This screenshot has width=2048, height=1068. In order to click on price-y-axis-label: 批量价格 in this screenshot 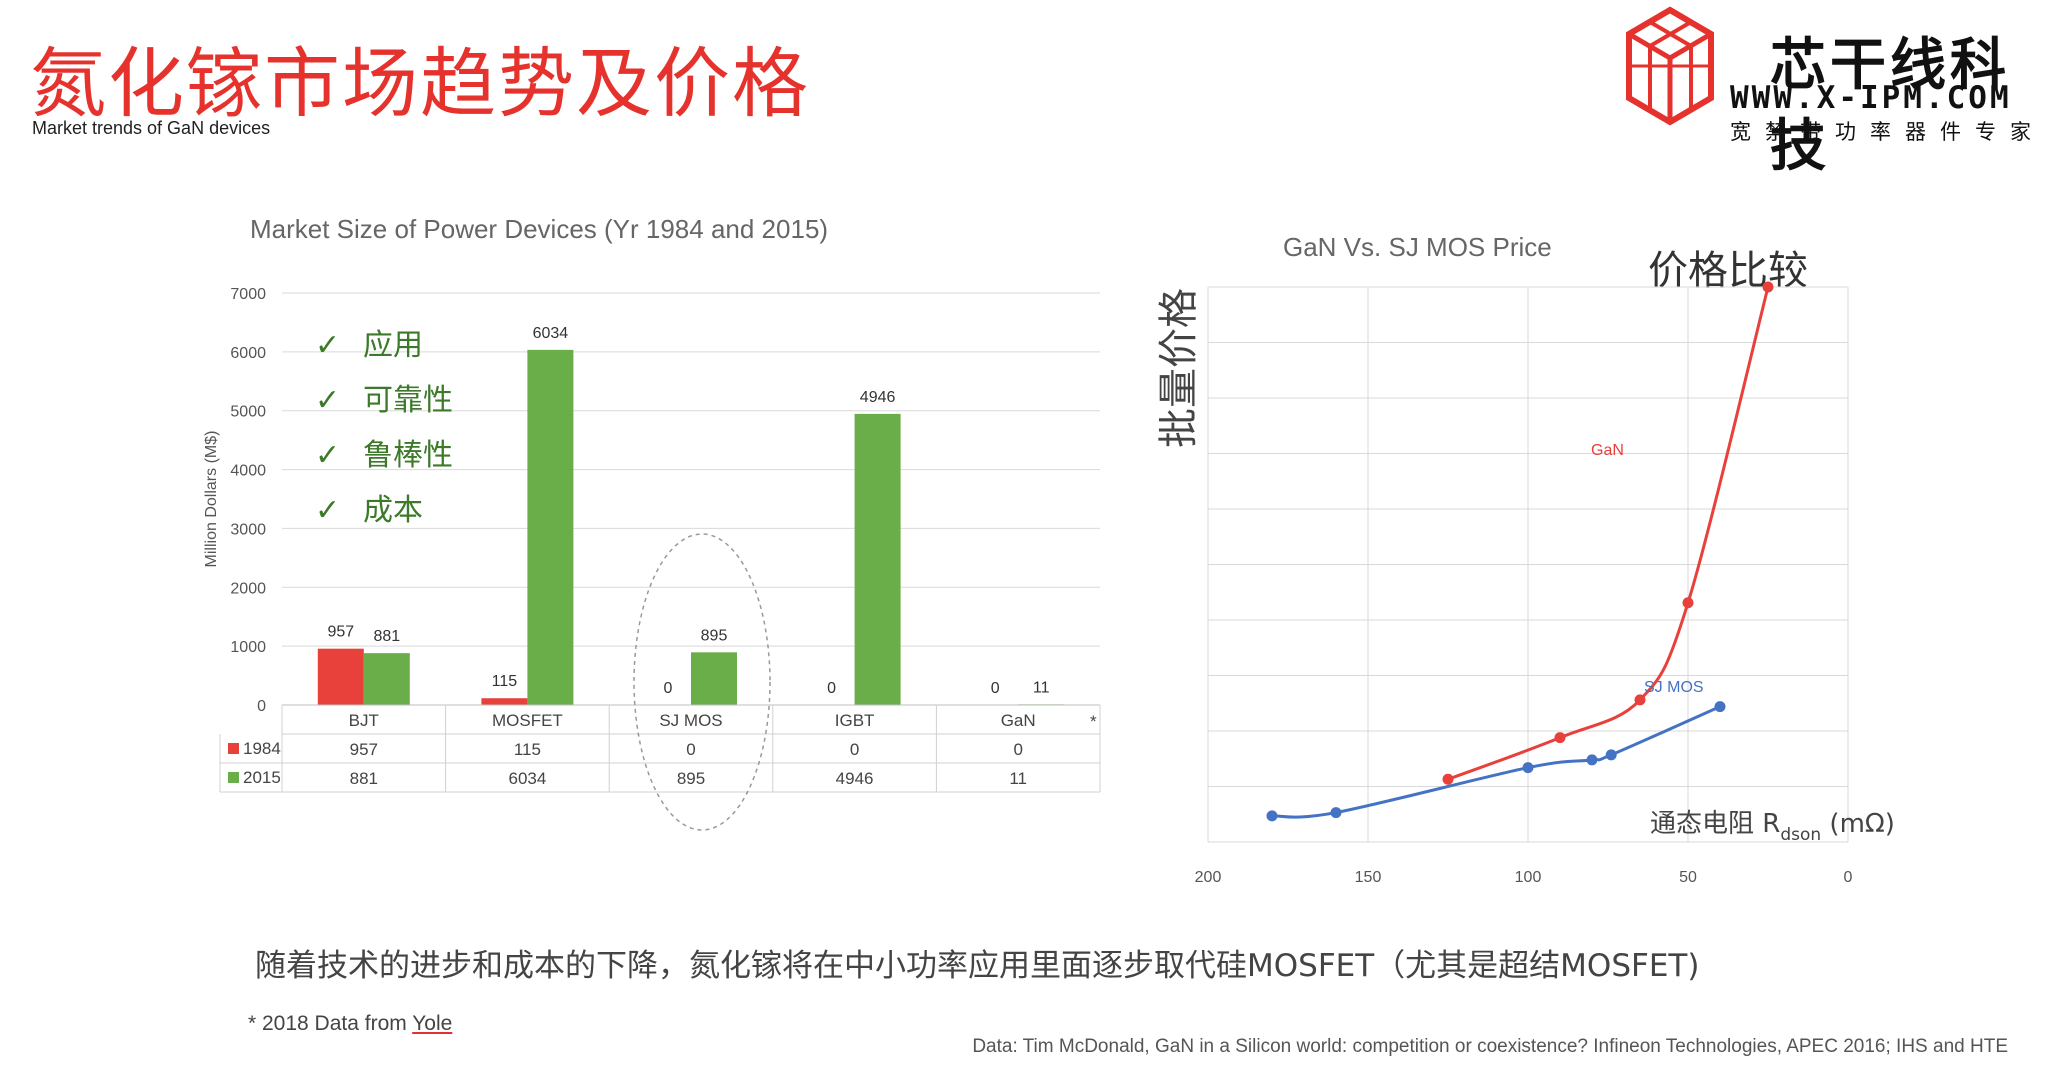, I will do `click(1179, 368)`.